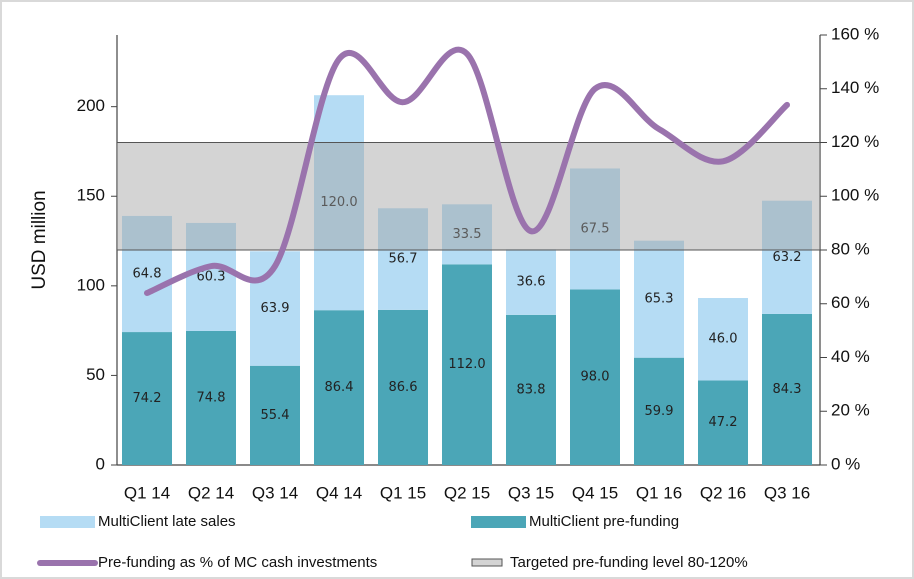  What do you see at coordinates (275, 308) in the screenshot?
I see `data-label: 63.9` at bounding box center [275, 308].